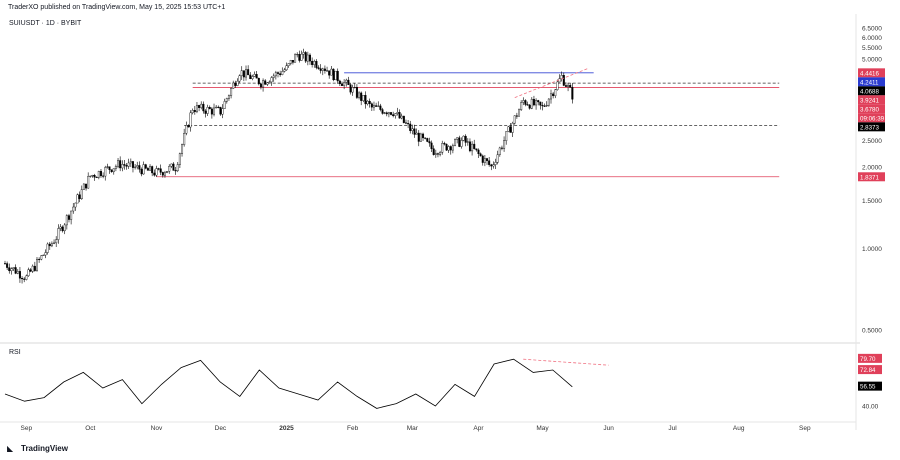 The image size is (900, 460). Describe the element at coordinates (37, 448) in the screenshot. I see `tradingview-logo: ◣ TradingView` at that location.